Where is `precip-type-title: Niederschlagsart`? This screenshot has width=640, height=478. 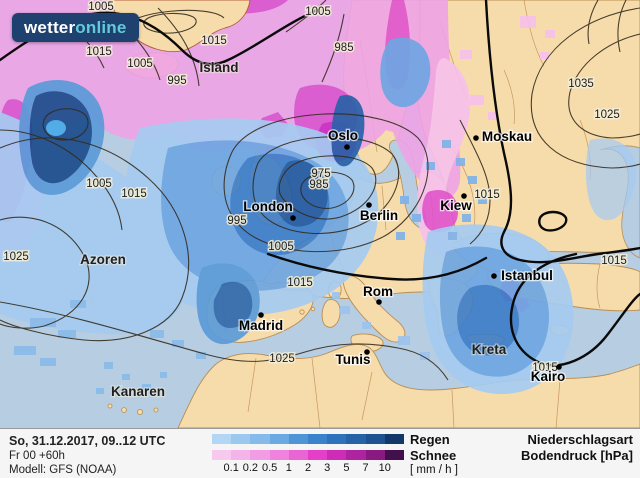 precip-type-title: Niederschlagsart is located at coordinates (580, 439).